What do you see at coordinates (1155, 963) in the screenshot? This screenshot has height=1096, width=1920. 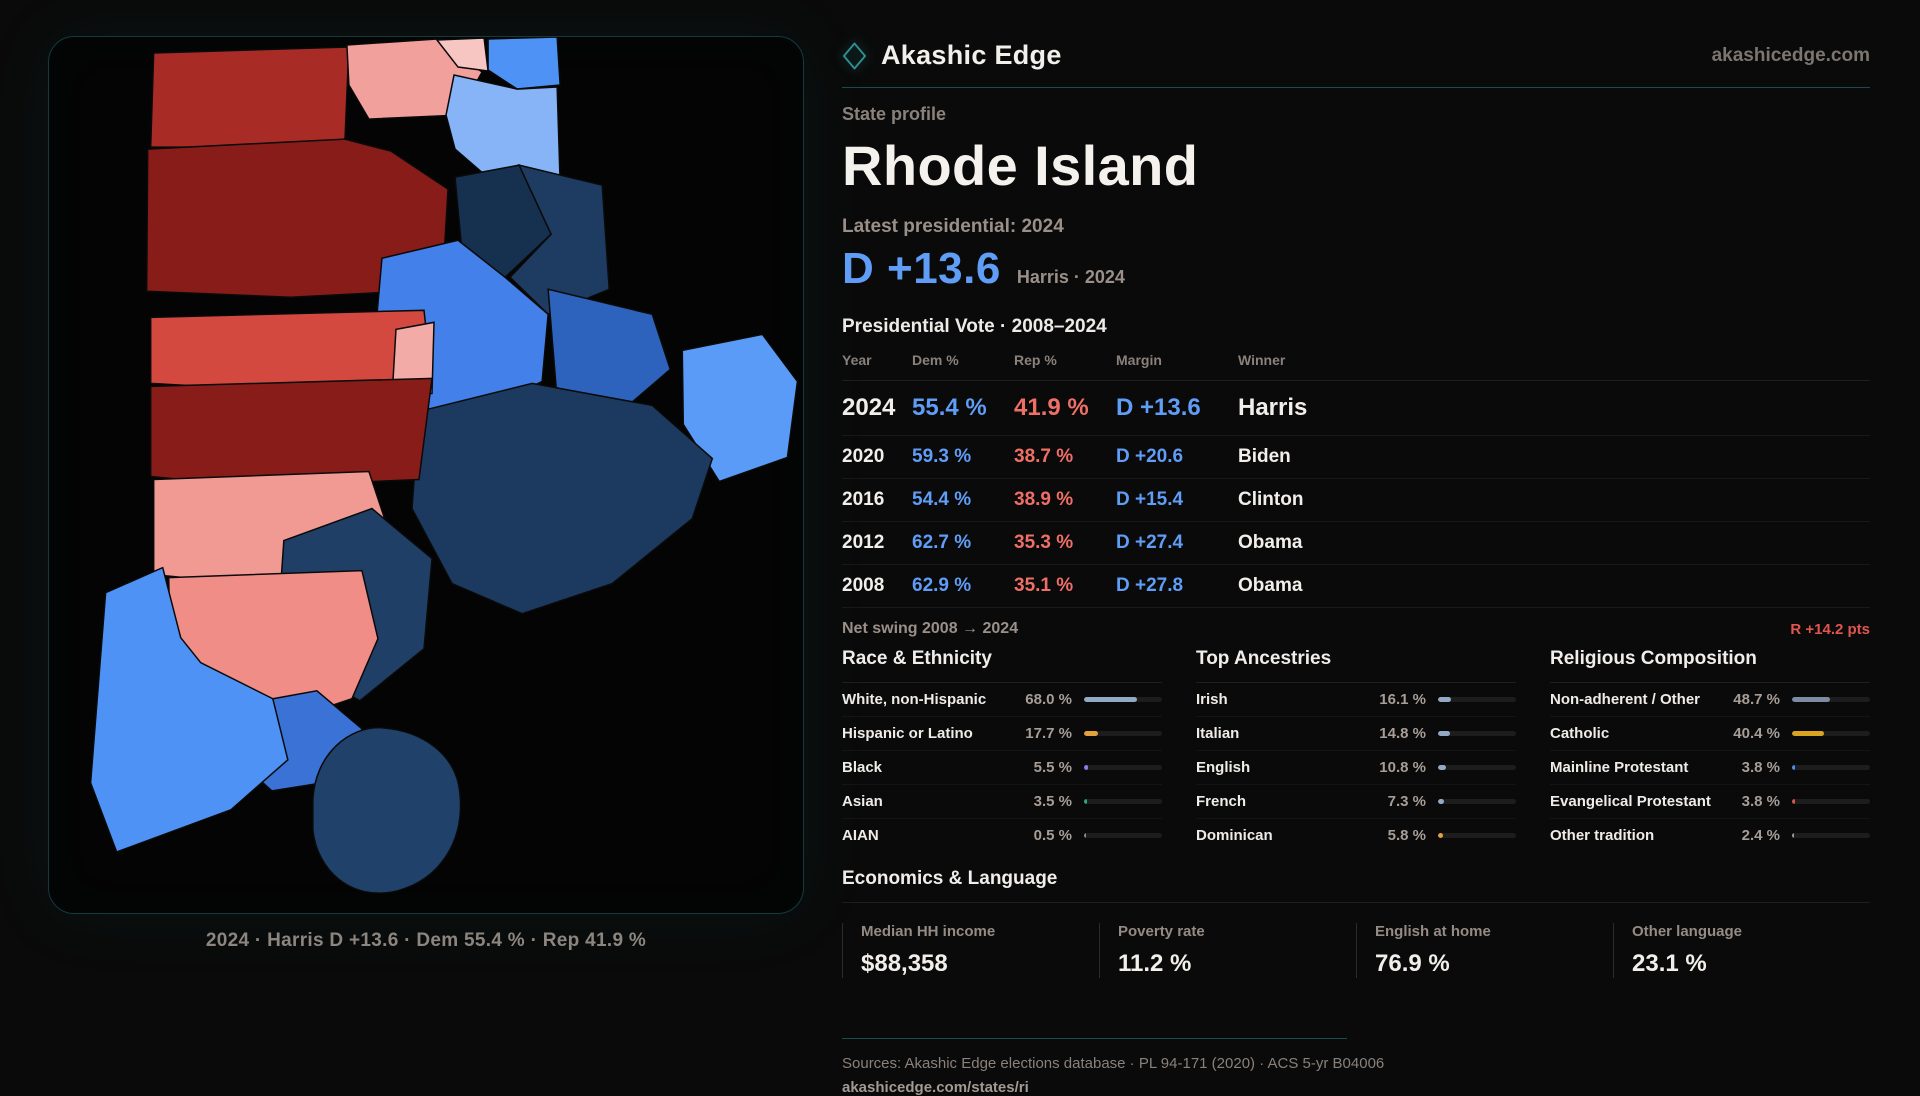 I see `econ-stat-value: 11.2 %` at bounding box center [1155, 963].